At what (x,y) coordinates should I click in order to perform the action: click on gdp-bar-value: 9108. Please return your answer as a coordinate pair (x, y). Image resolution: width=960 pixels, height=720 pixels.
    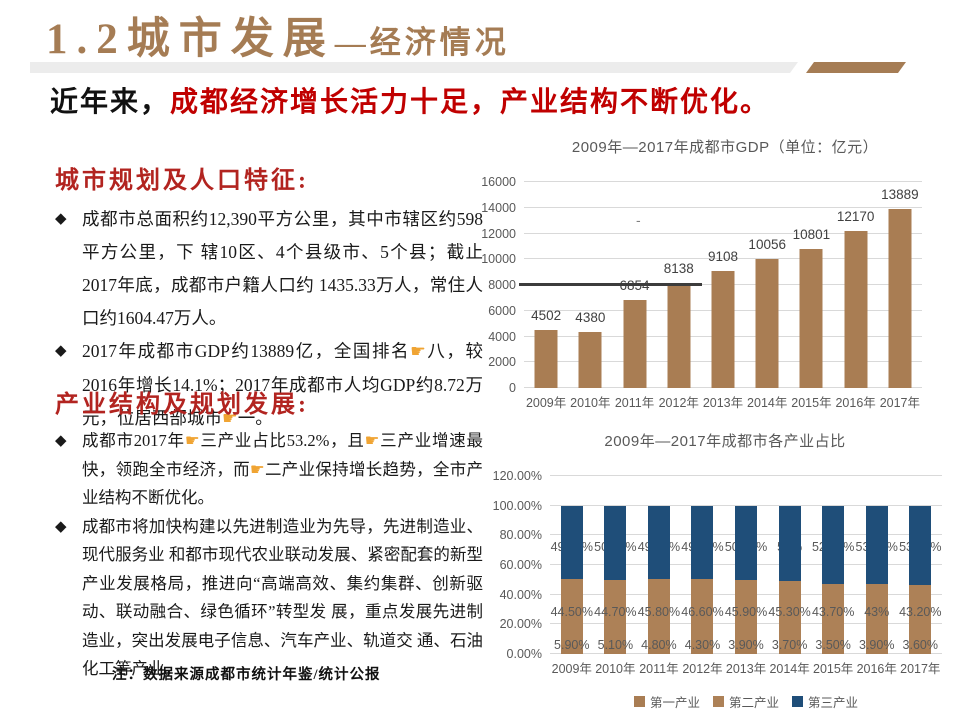
    Looking at the image, I should click on (723, 256).